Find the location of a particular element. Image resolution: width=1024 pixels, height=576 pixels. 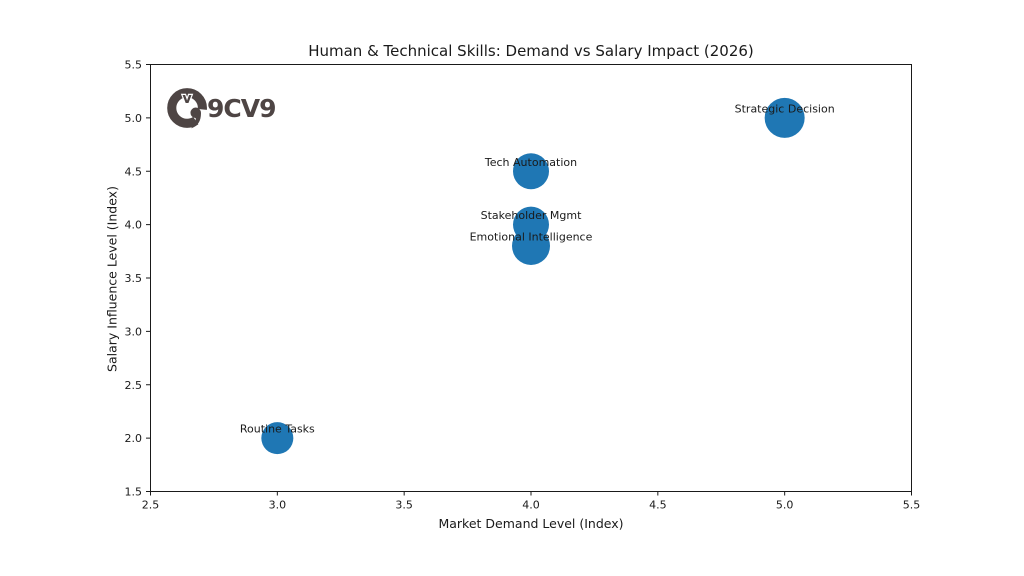

y-tick-label: 4.0 is located at coordinates (134, 225).